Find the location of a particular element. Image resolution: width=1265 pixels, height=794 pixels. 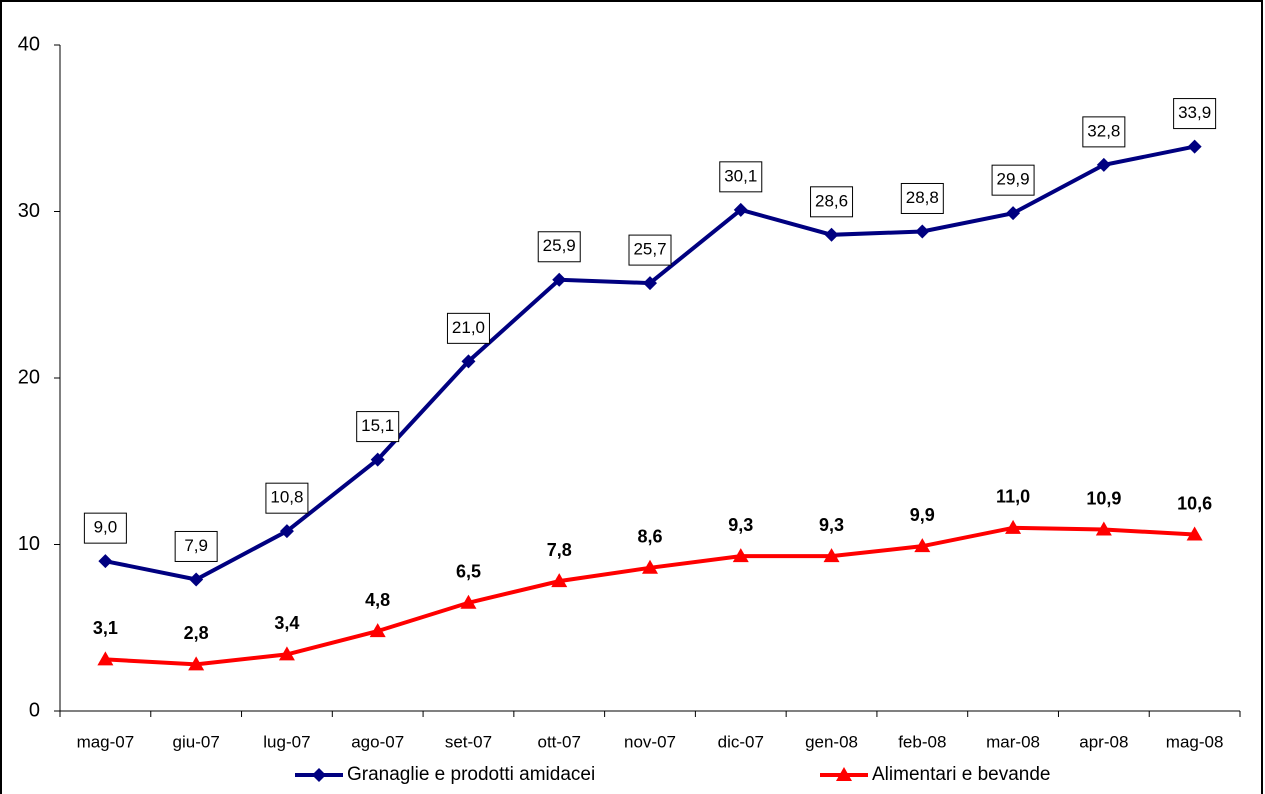

y-tick-label: 10 is located at coordinates (29, 544).